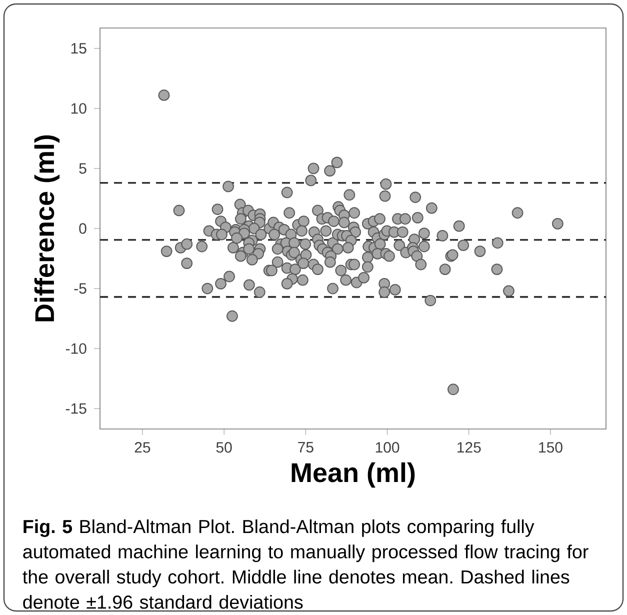  Describe the element at coordinates (47, 228) in the screenshot. I see `y-axis-title: Difference (ml)` at that location.